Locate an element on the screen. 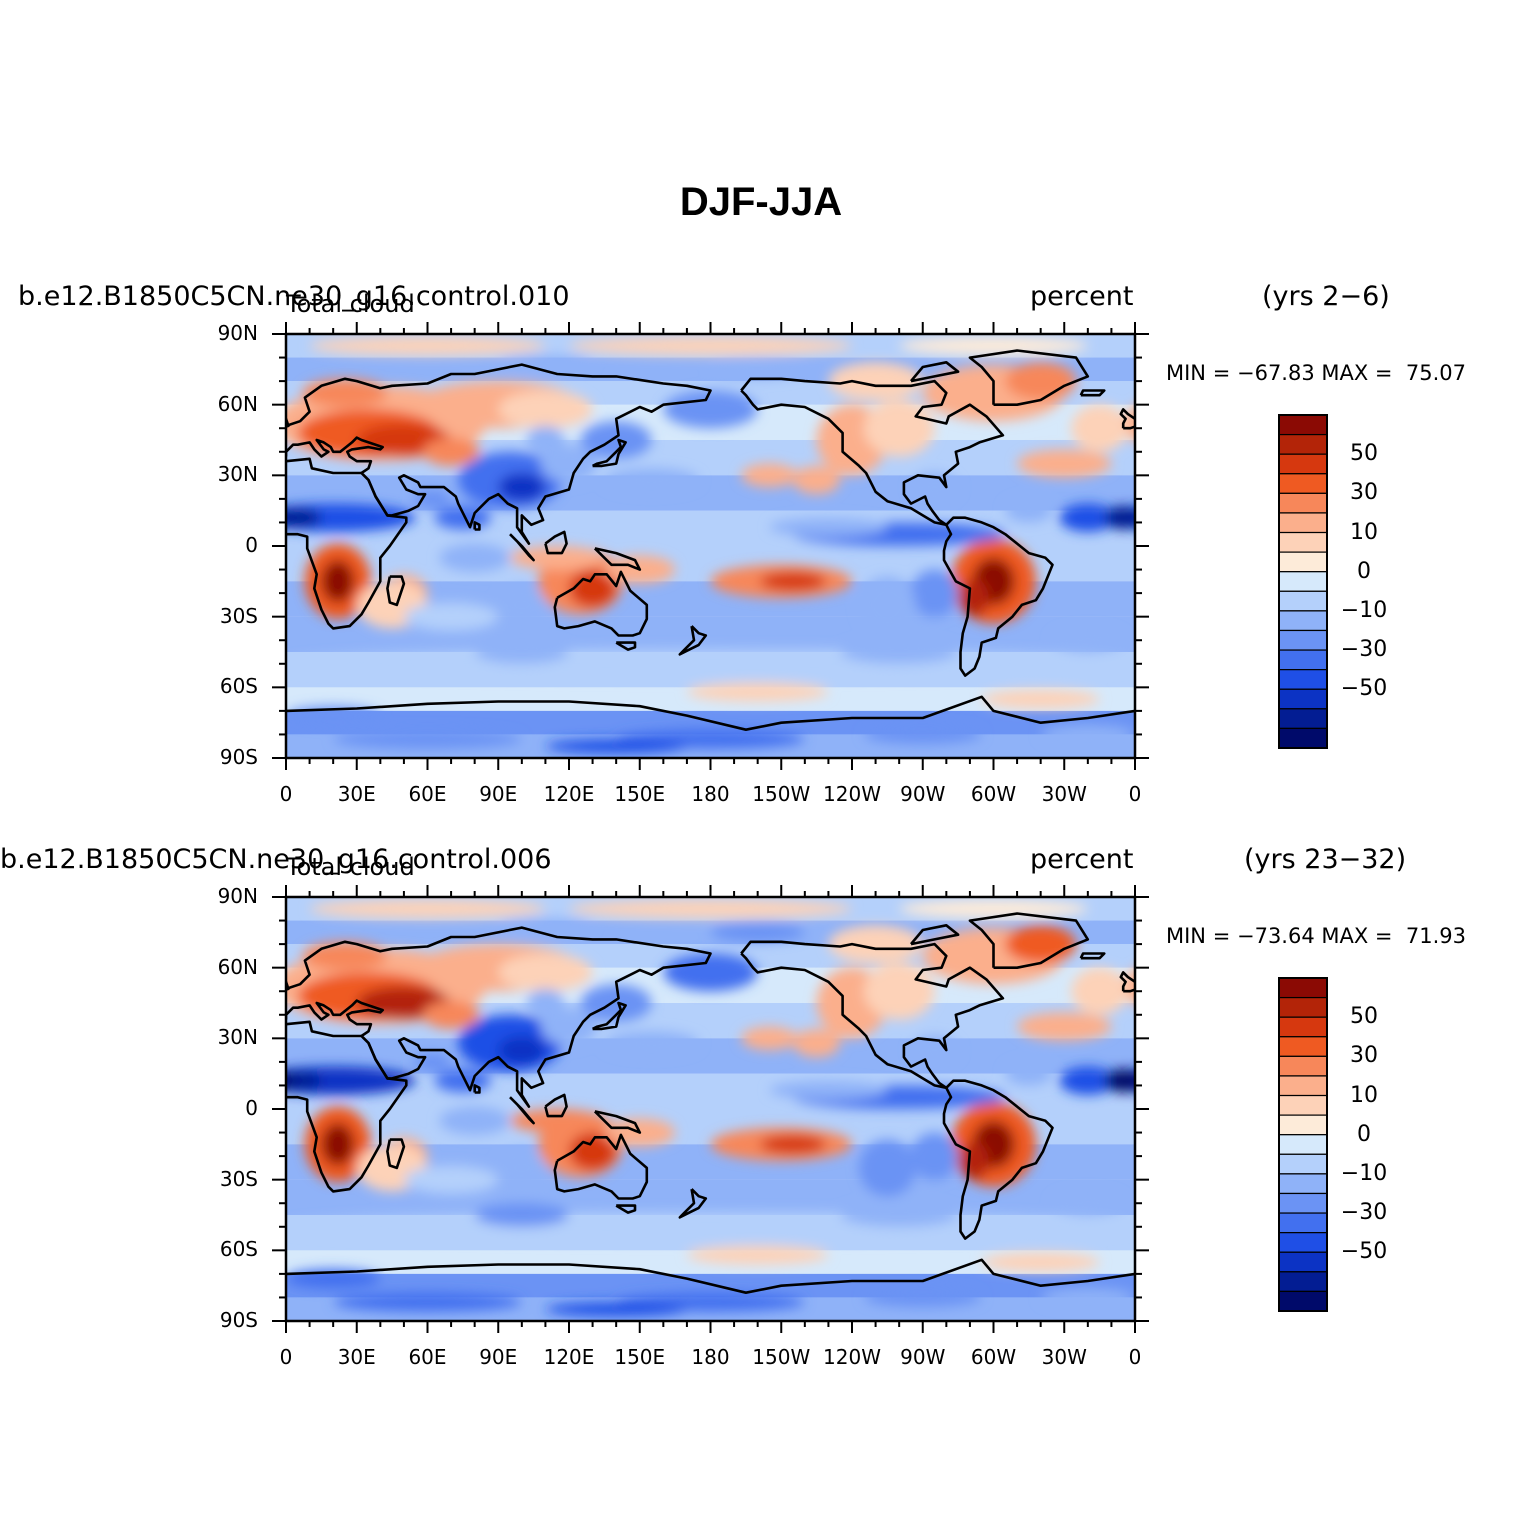  lon-label: 60W is located at coordinates (993, 794).